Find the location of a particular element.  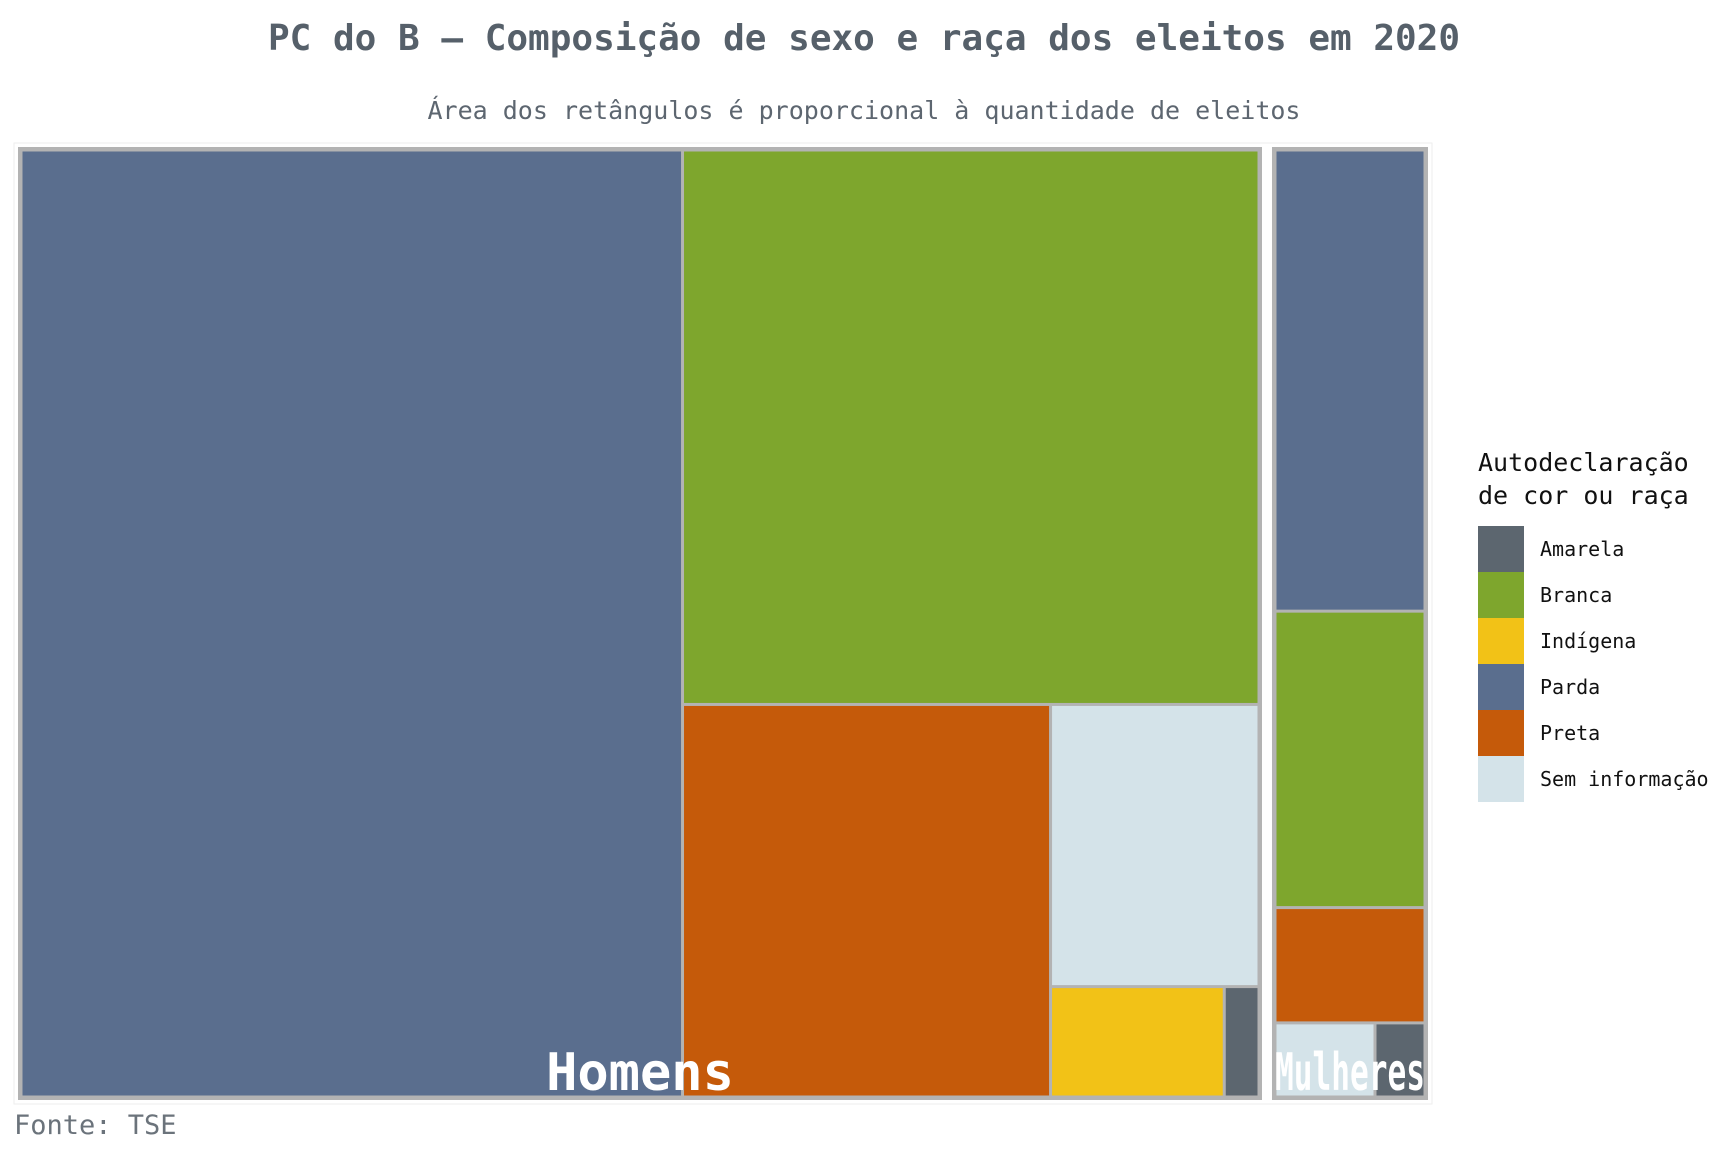

group-label-mulheres: Mulheres is located at coordinates (1350, 1073).